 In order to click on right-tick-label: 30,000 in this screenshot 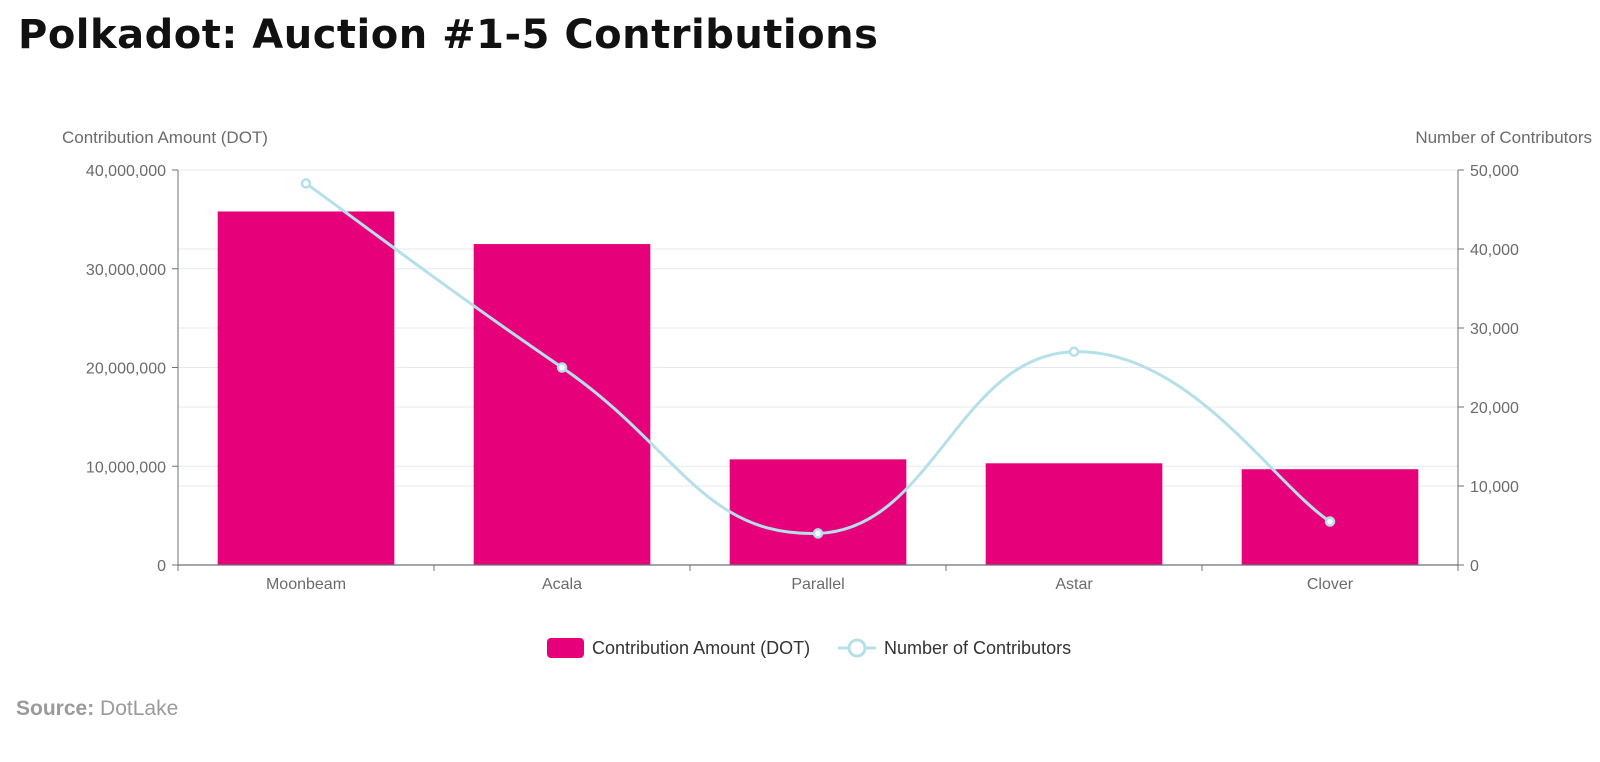, I will do `click(1494, 329)`.